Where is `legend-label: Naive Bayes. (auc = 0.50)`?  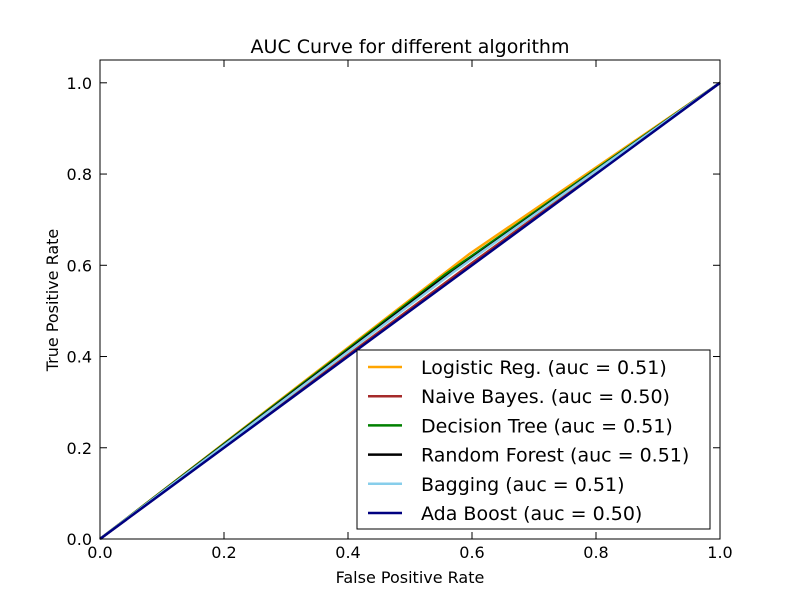
legend-label: Naive Bayes. (auc = 0.50) is located at coordinates (545, 397).